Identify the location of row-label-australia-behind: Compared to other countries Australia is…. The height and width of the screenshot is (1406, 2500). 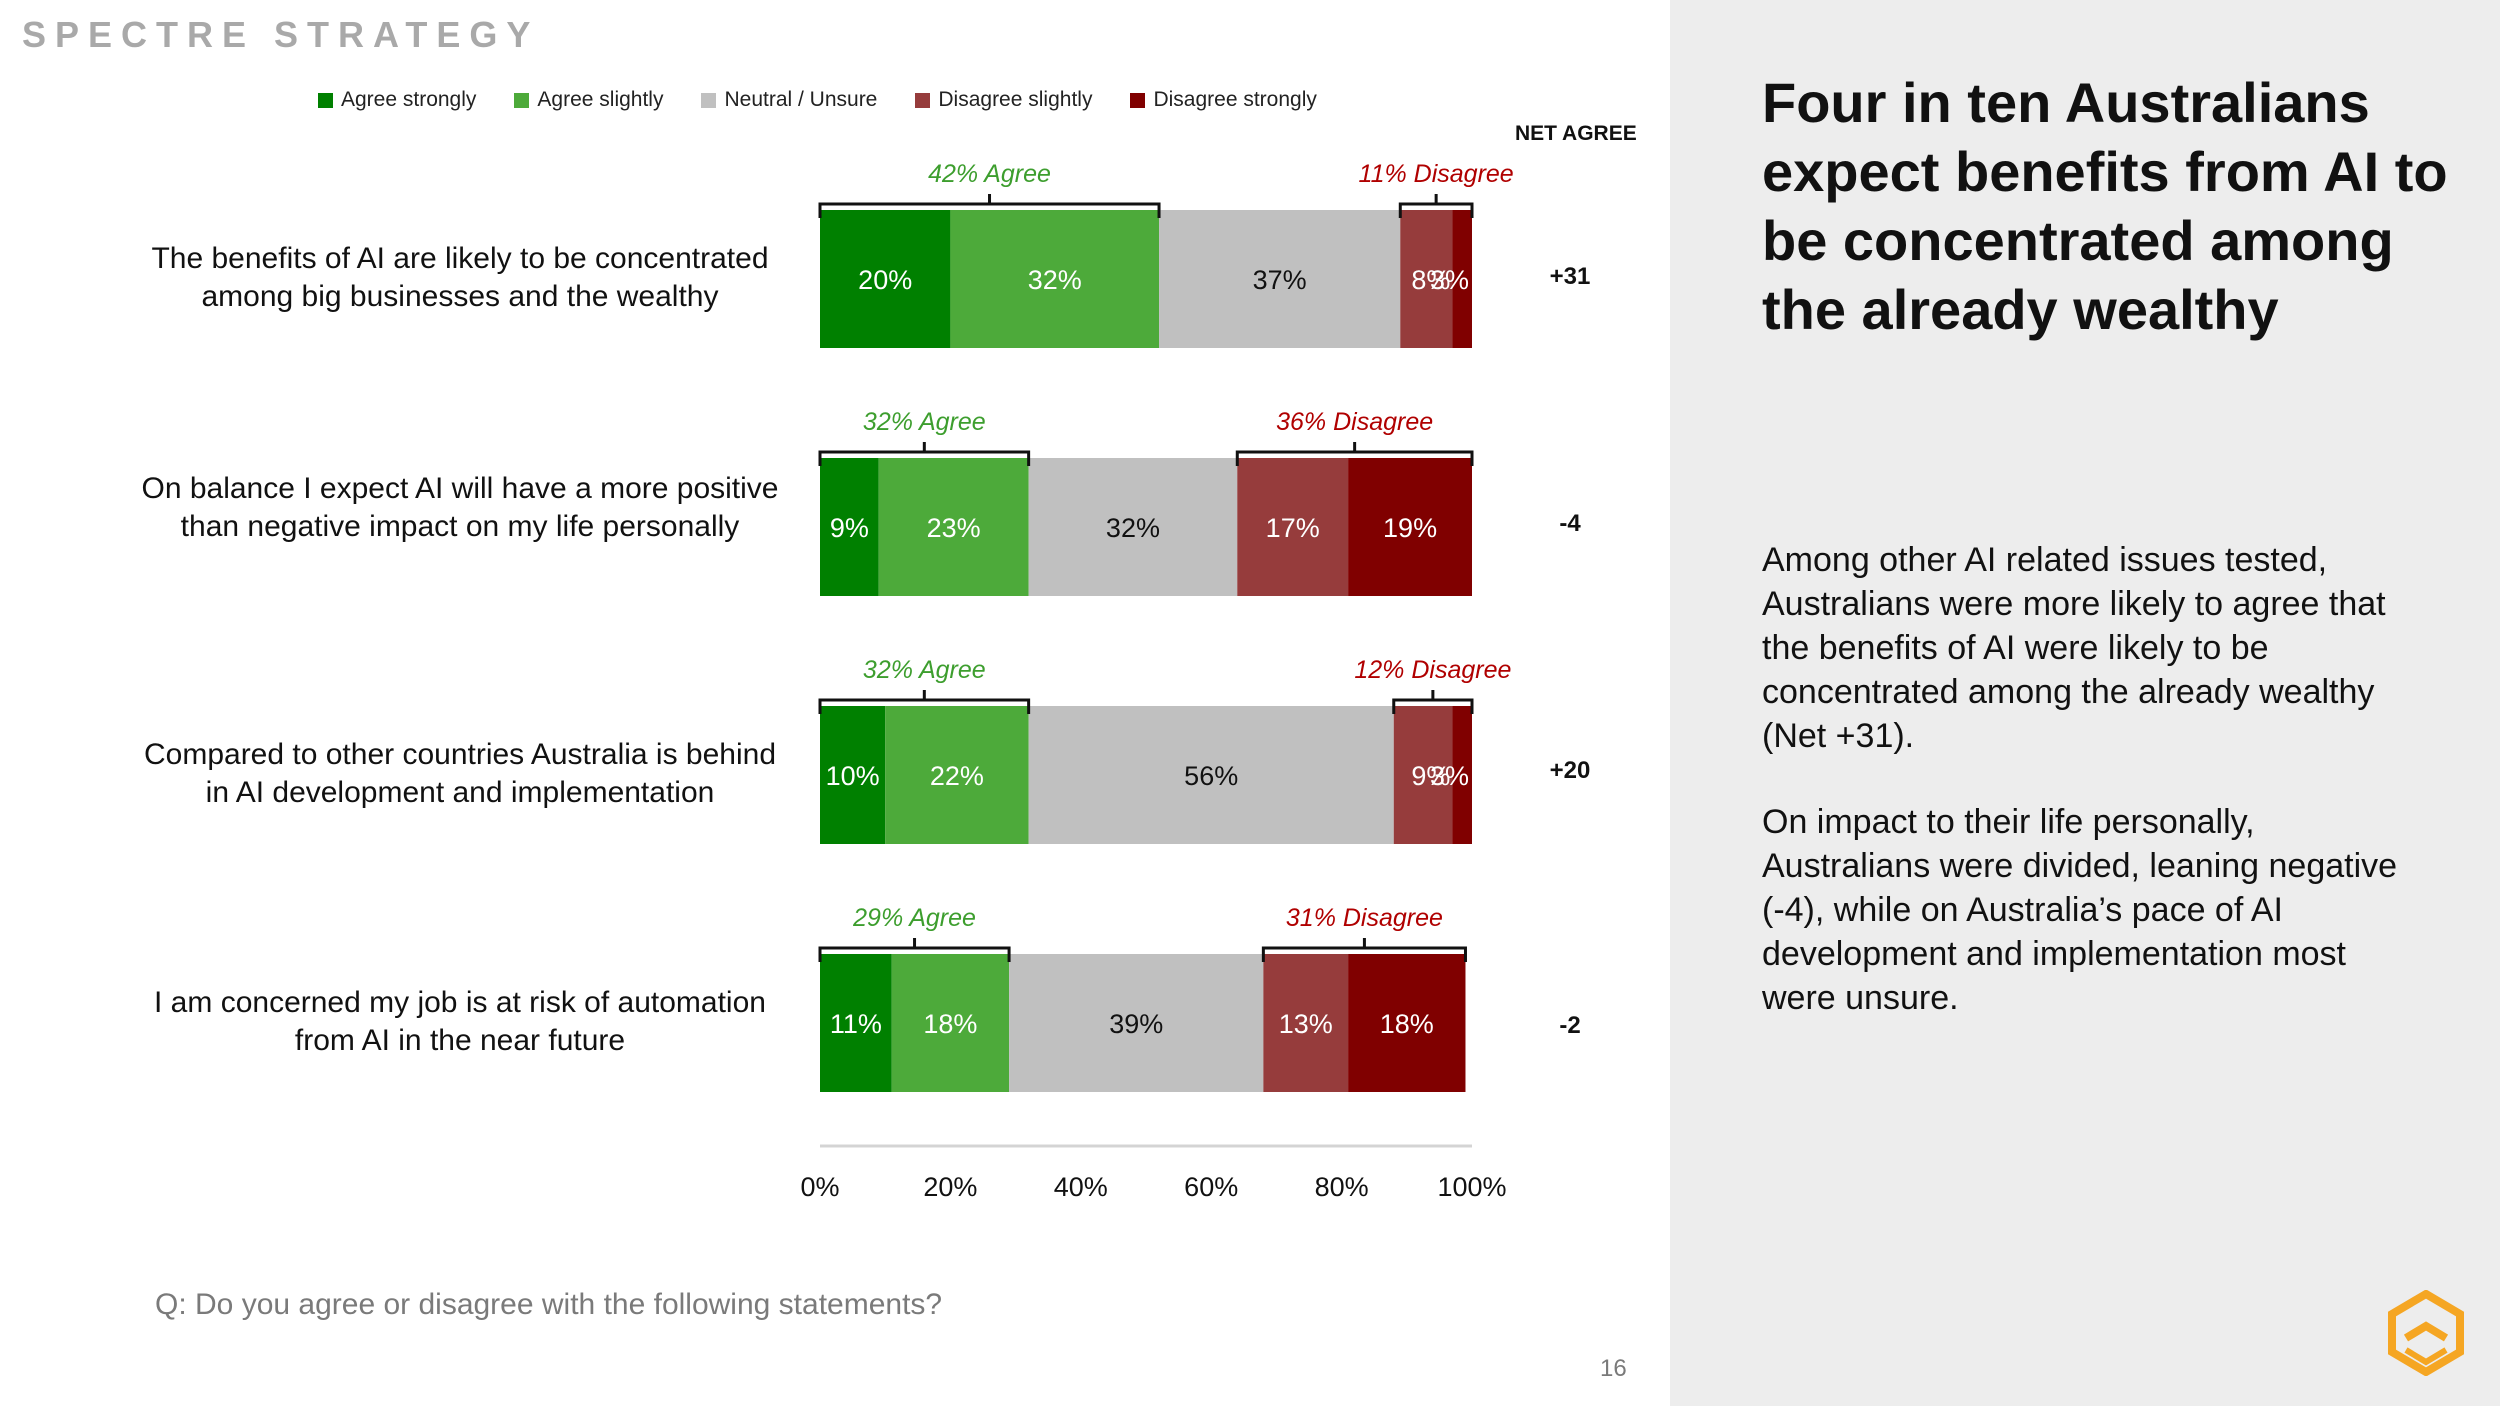
(460, 773).